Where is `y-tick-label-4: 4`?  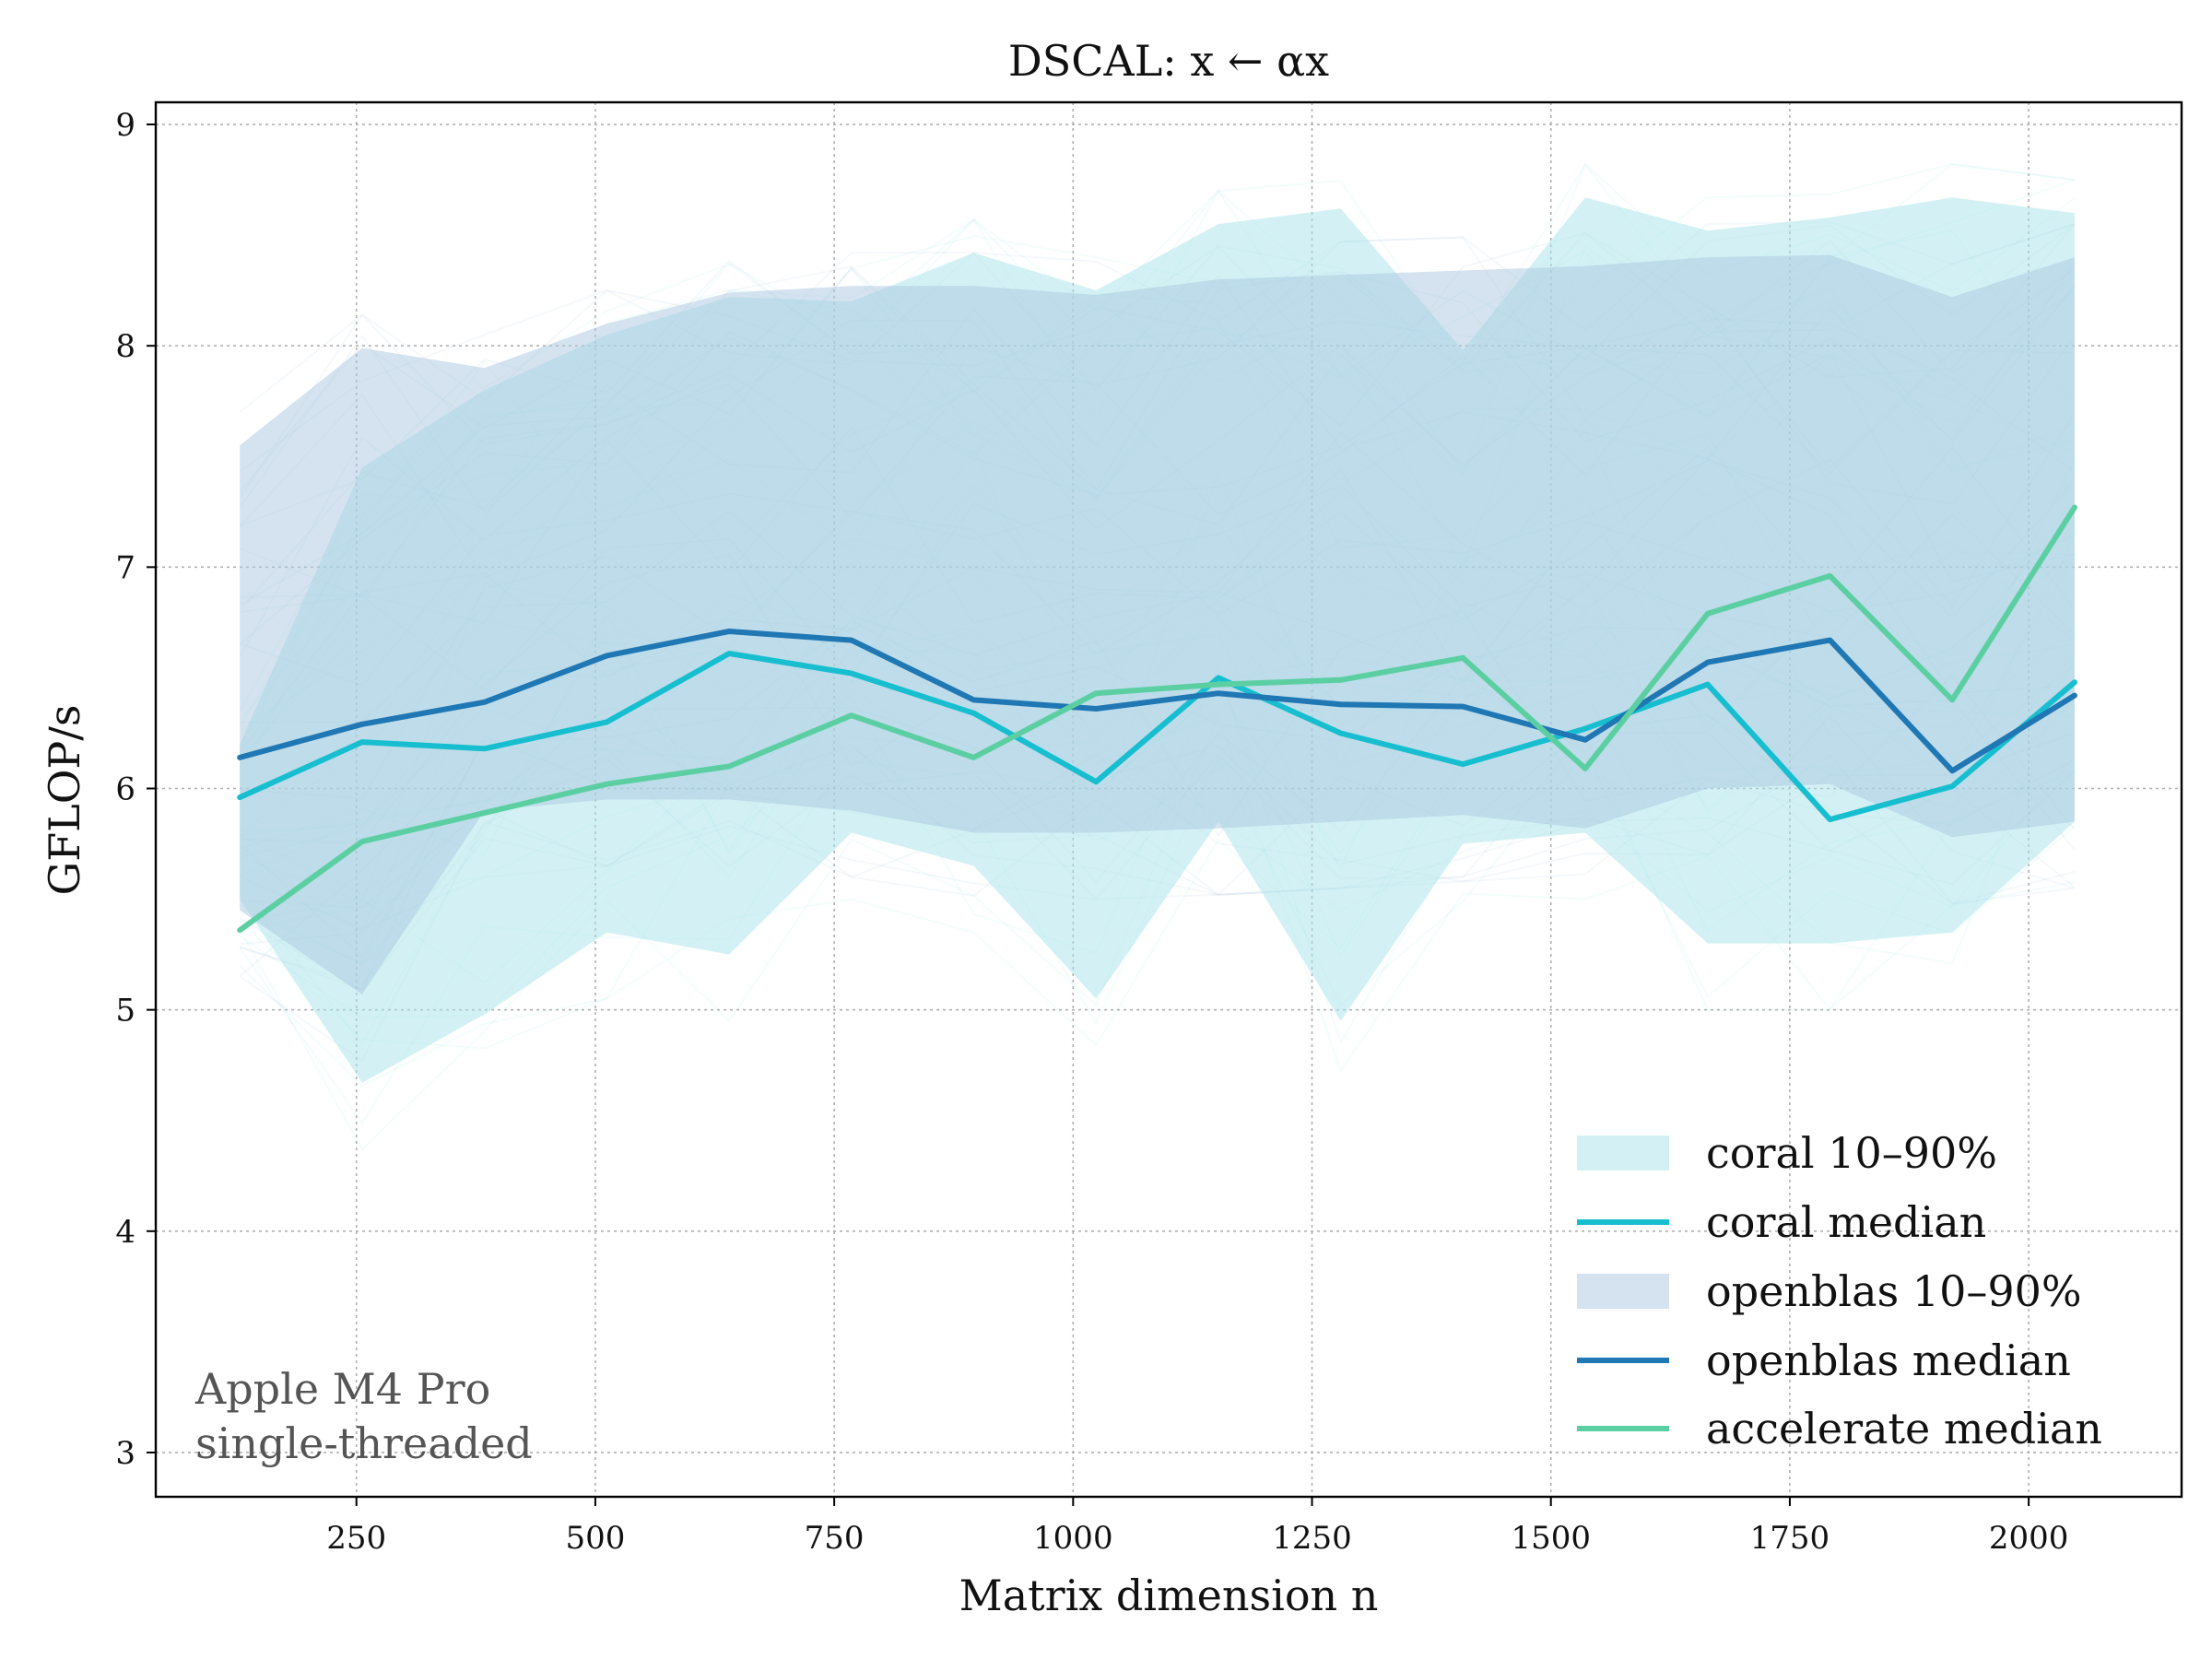 y-tick-label-4: 4 is located at coordinates (125, 1232).